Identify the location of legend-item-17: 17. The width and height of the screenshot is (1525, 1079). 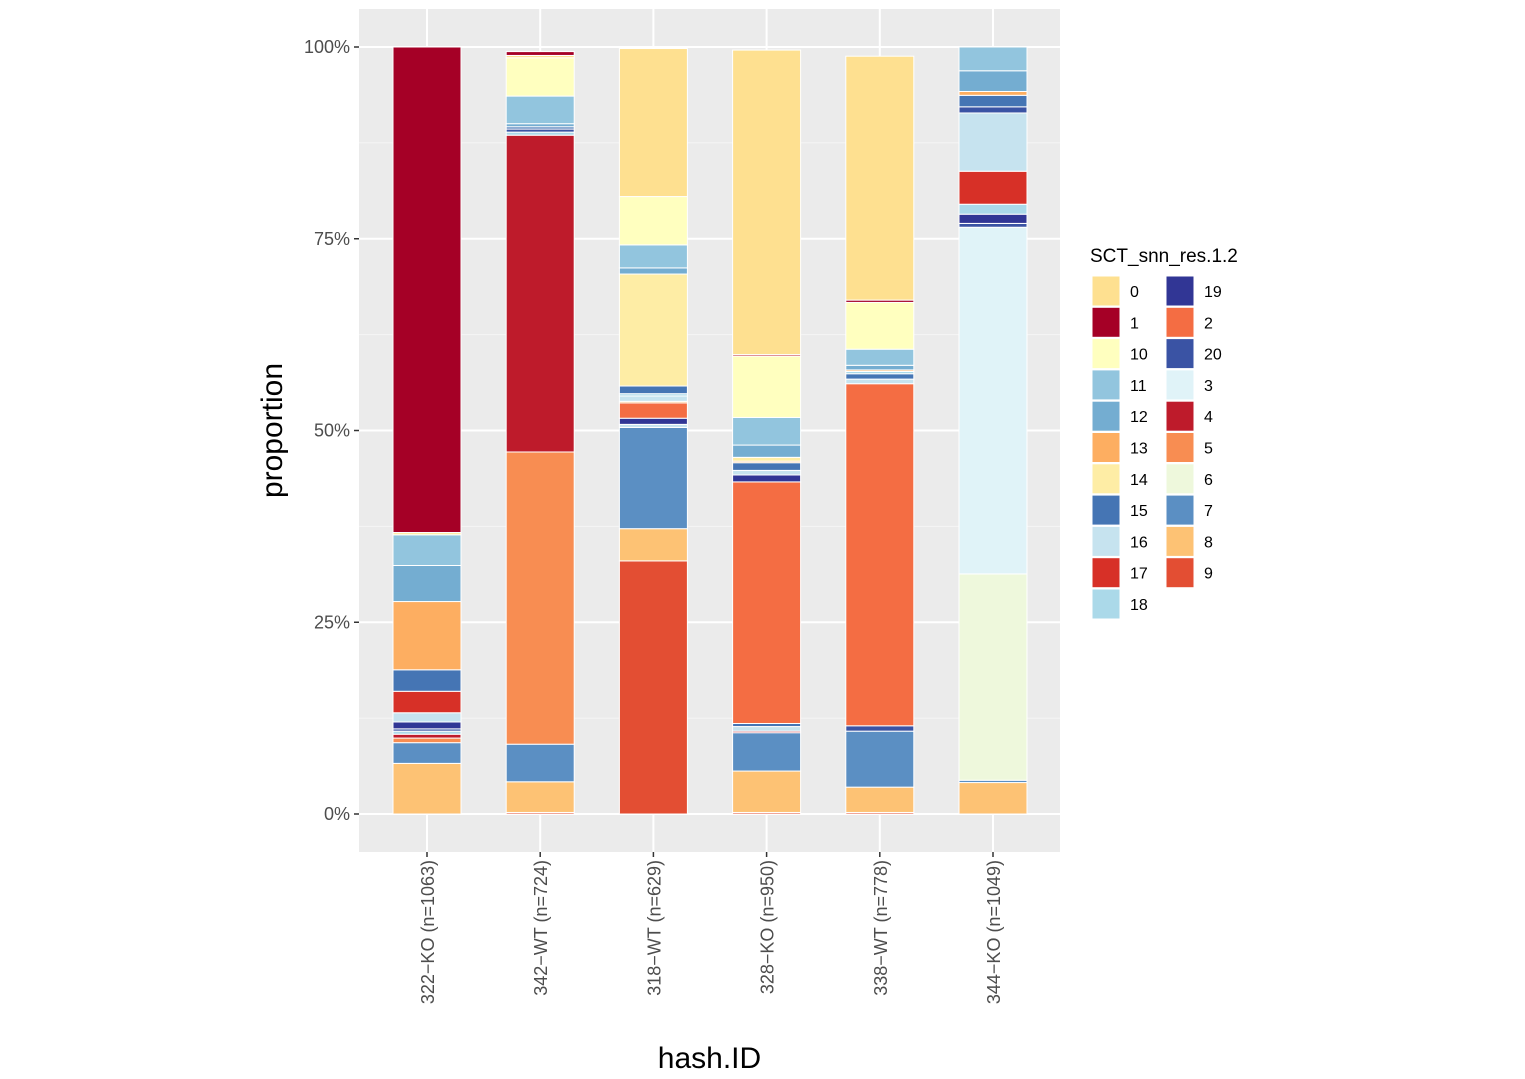
(1119, 573).